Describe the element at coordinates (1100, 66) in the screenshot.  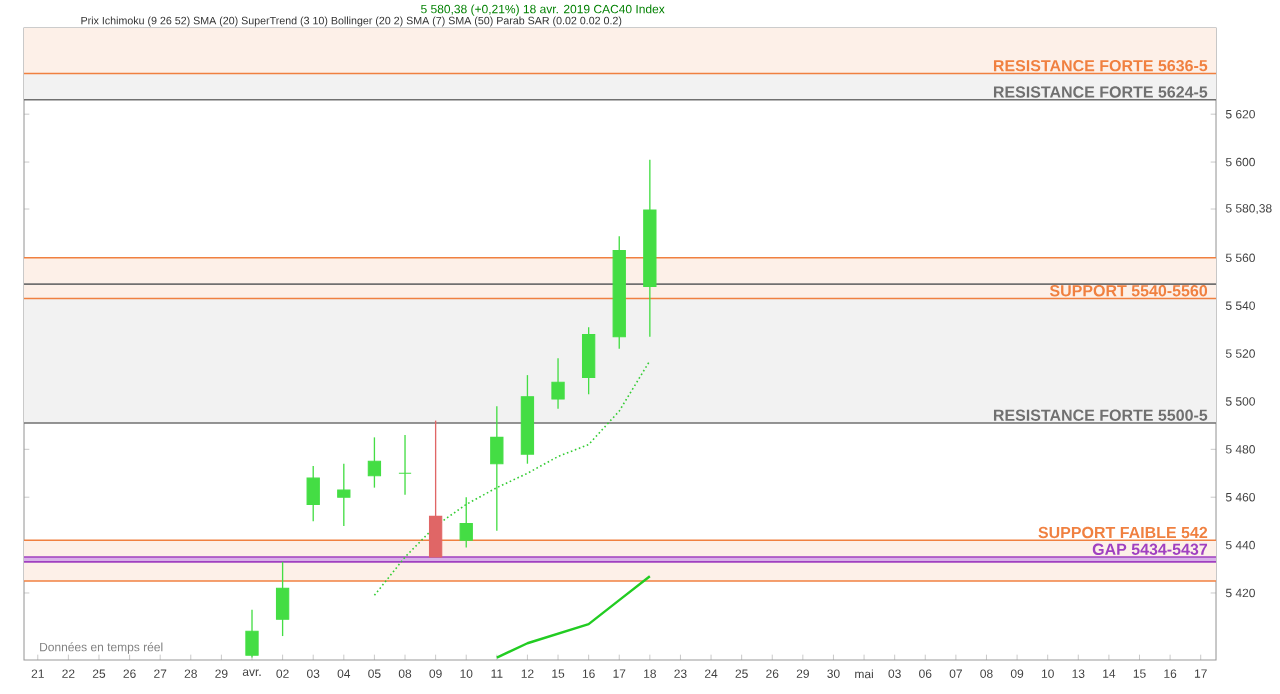
I see `ref-line-label: RESISTANCE FORTE 5636-5` at that location.